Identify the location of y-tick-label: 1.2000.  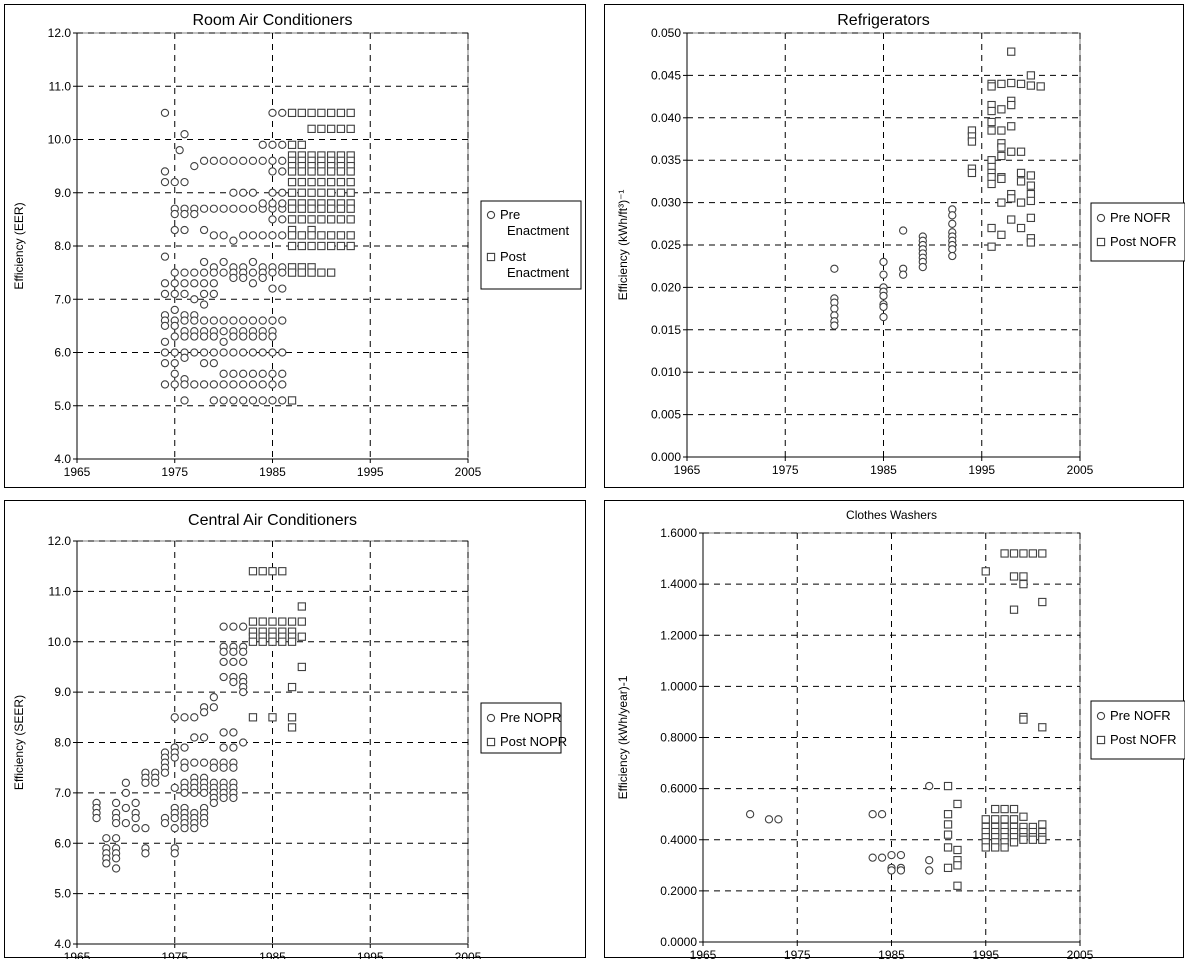
(678, 635).